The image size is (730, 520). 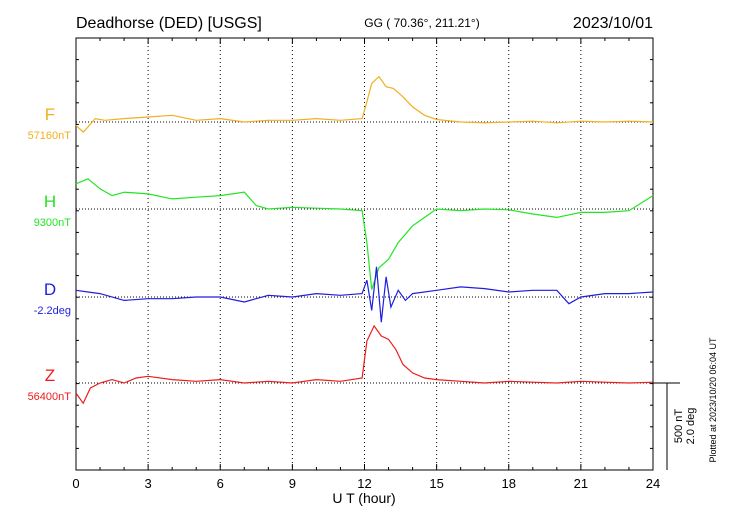 What do you see at coordinates (653, 483) in the screenshot?
I see `x-tick-label: 24` at bounding box center [653, 483].